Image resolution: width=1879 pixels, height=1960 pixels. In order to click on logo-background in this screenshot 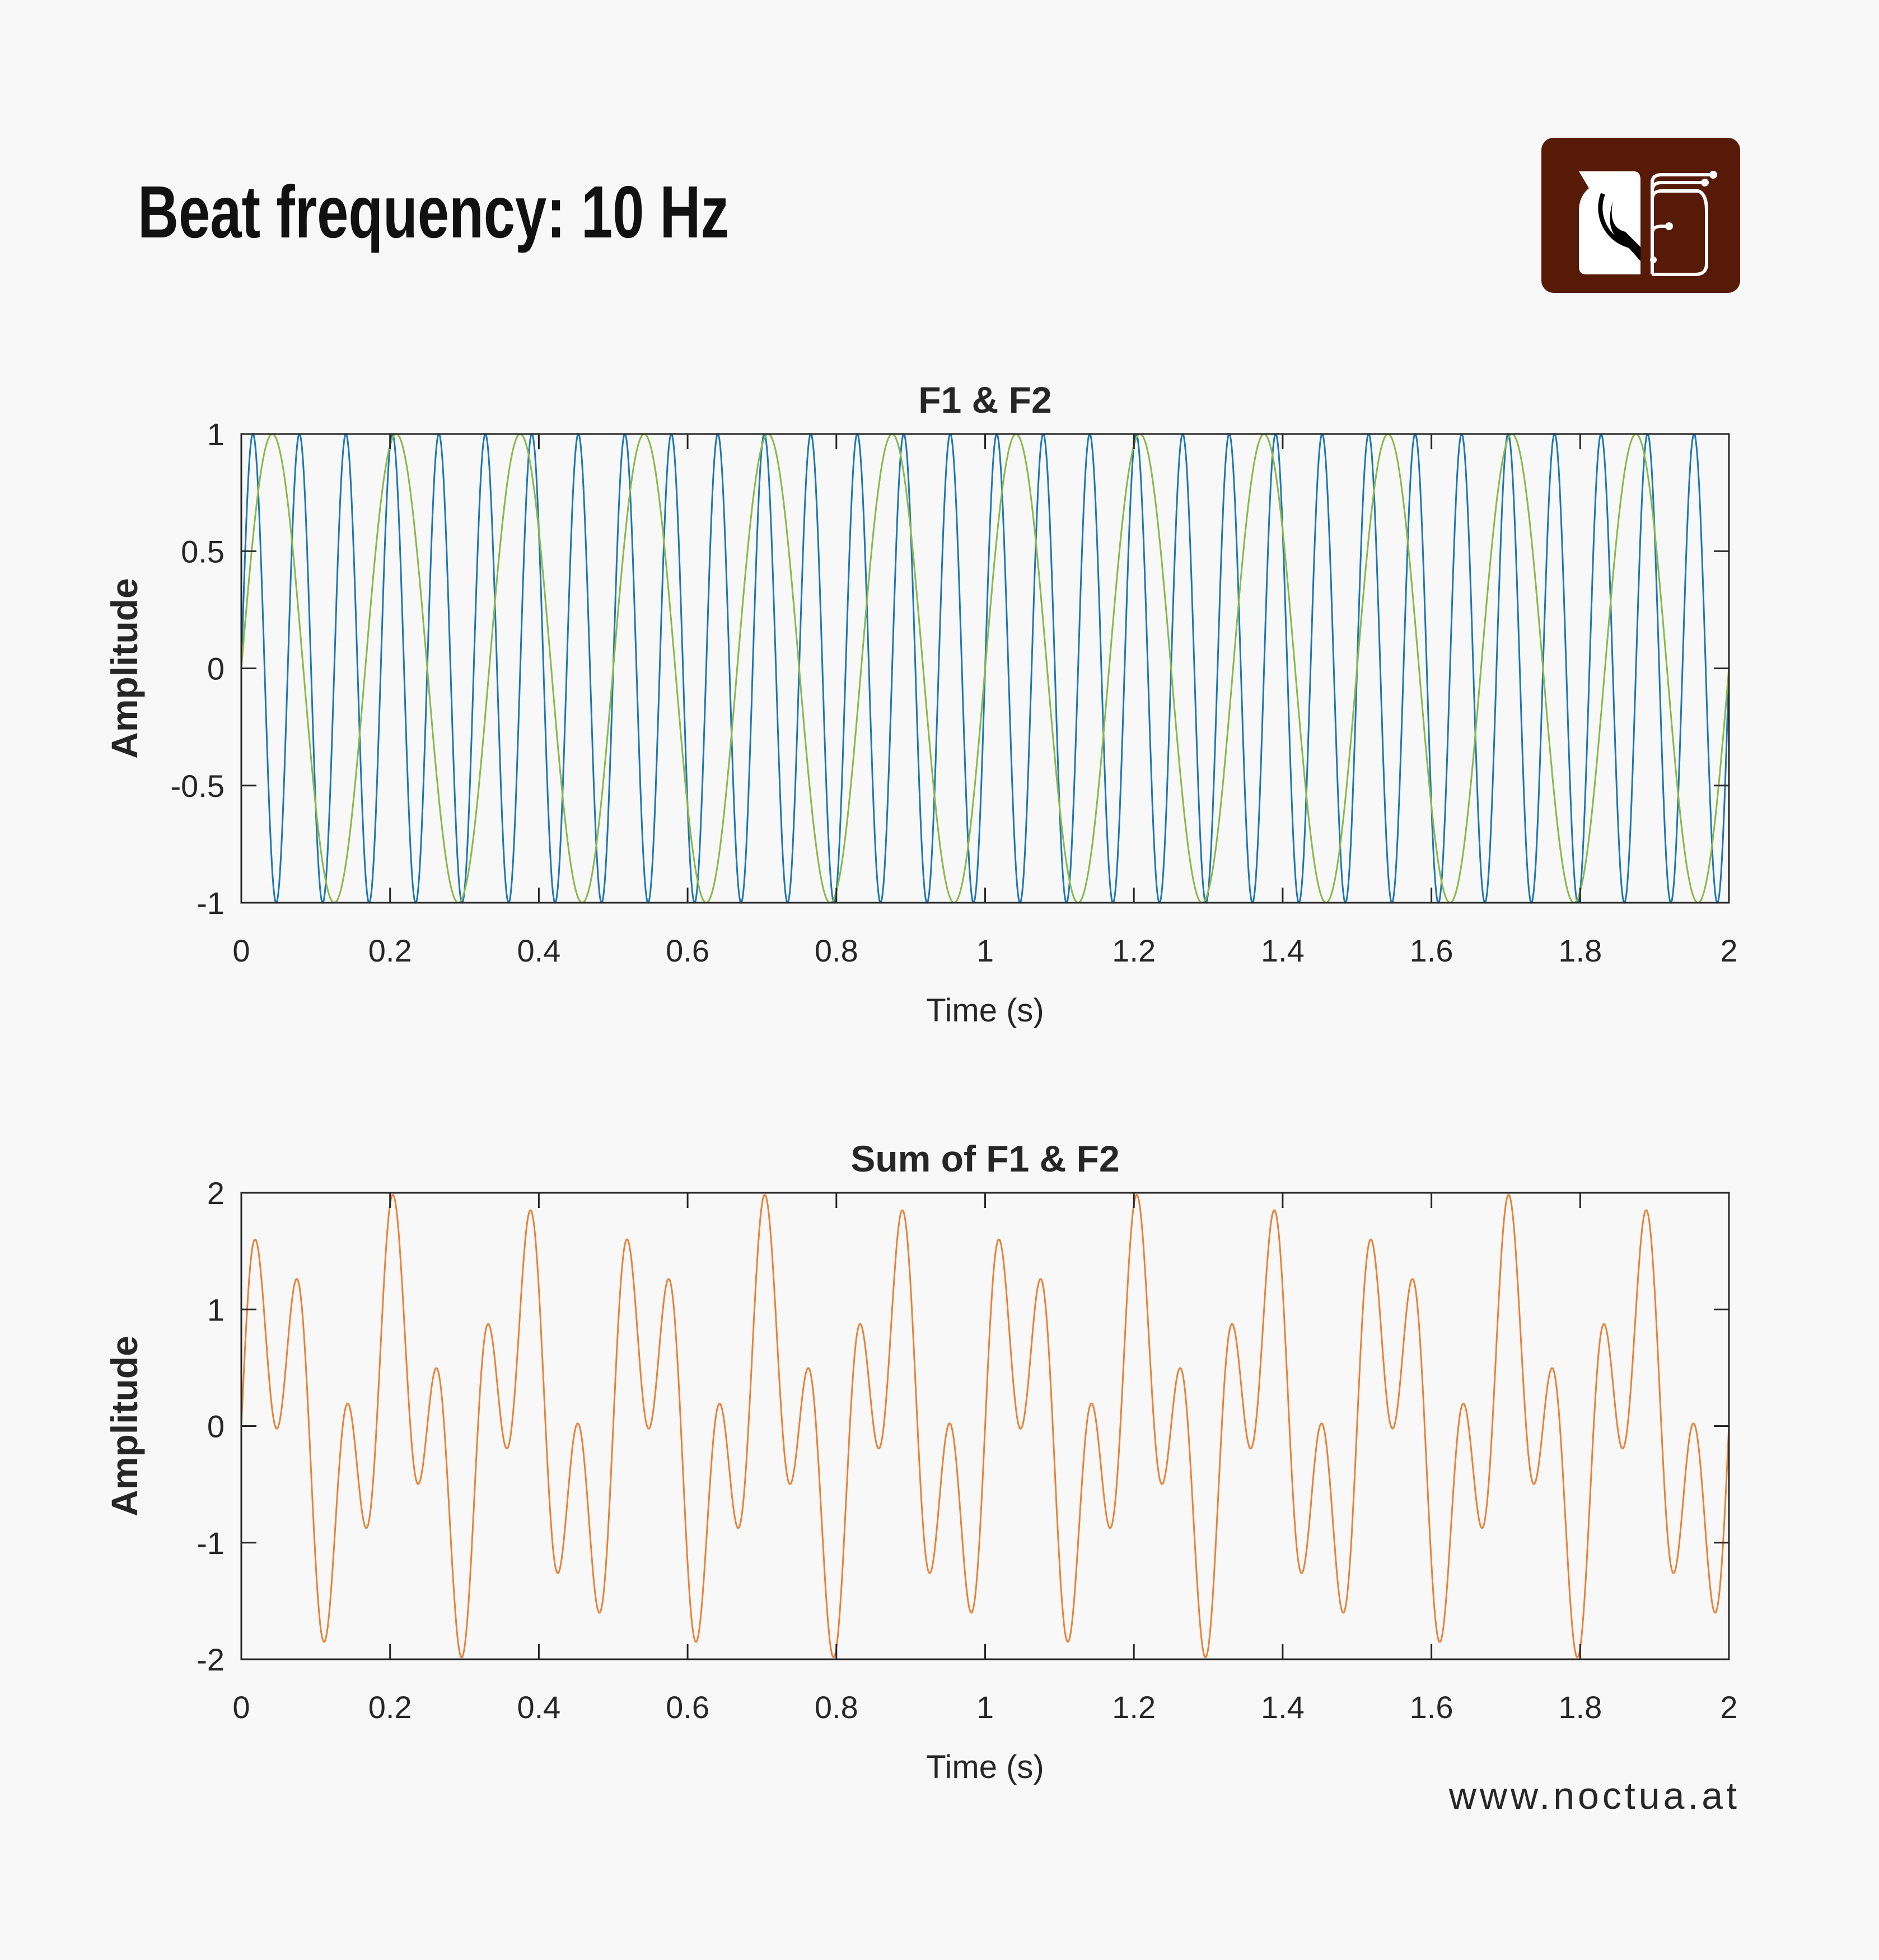, I will do `click(1640, 216)`.